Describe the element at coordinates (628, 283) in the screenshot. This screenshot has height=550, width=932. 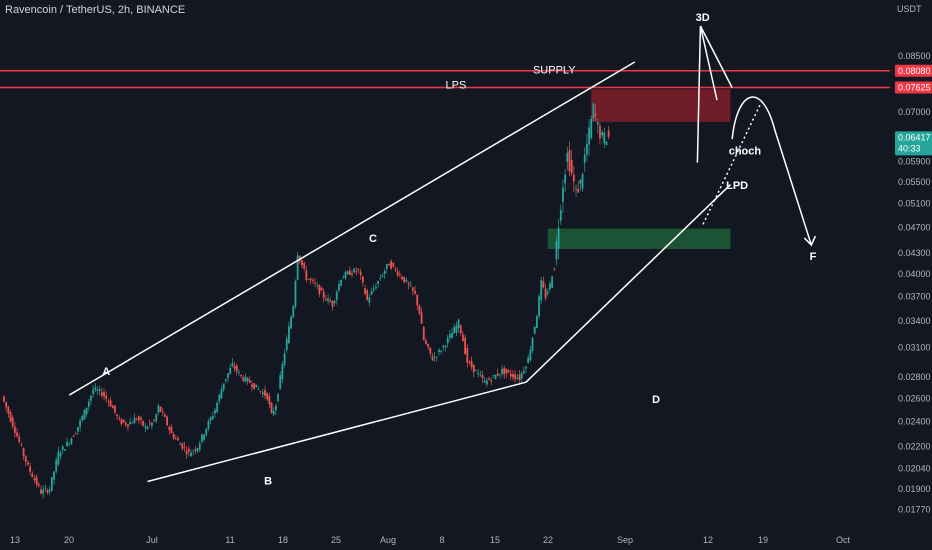
I see `trendline-lower-projected` at that location.